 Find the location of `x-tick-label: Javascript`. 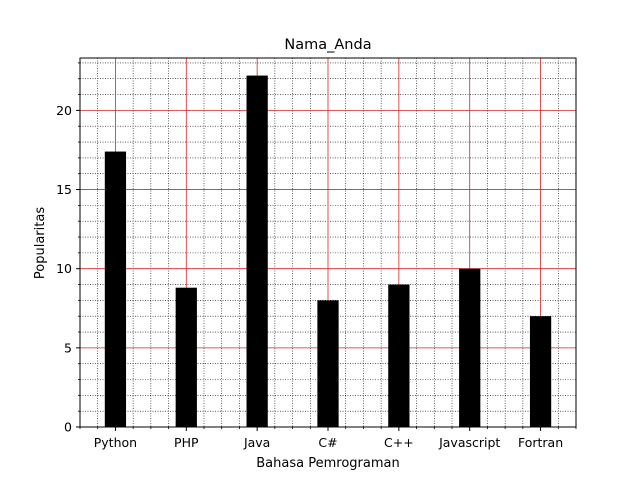

x-tick-label: Javascript is located at coordinates (469, 442).